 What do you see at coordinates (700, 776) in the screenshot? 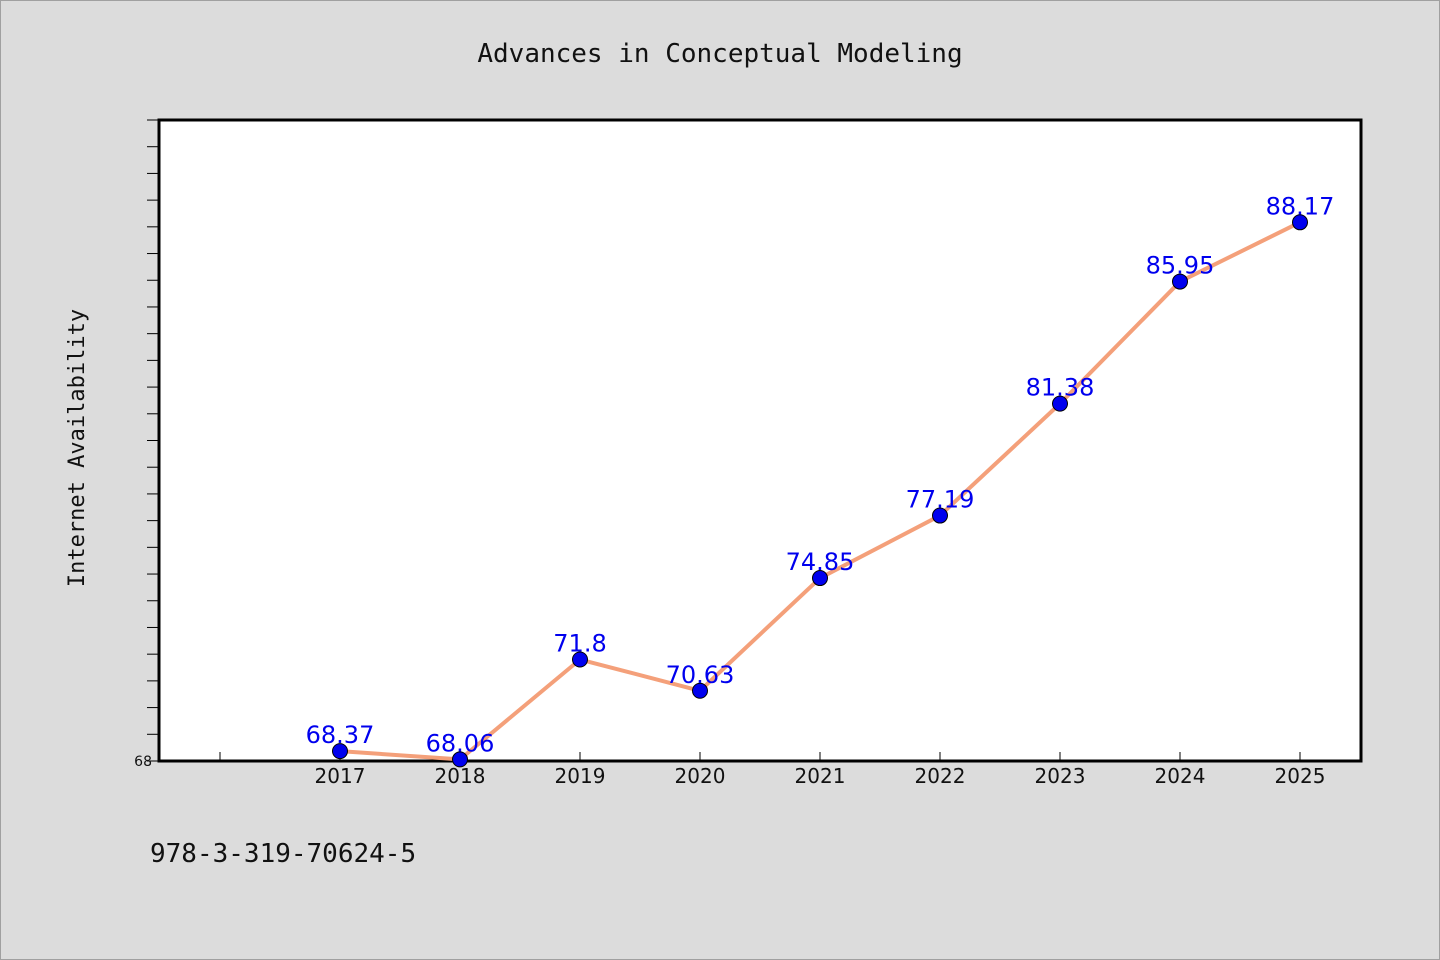
I see `x-tick-label: 2020` at bounding box center [700, 776].